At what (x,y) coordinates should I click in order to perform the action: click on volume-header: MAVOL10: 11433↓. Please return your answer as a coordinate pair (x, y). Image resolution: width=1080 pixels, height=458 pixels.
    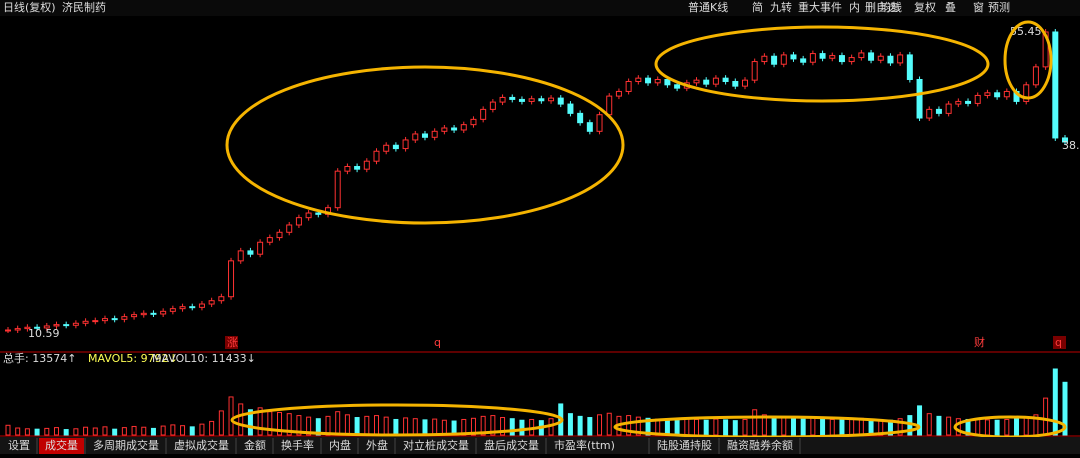
    Looking at the image, I should click on (204, 358).